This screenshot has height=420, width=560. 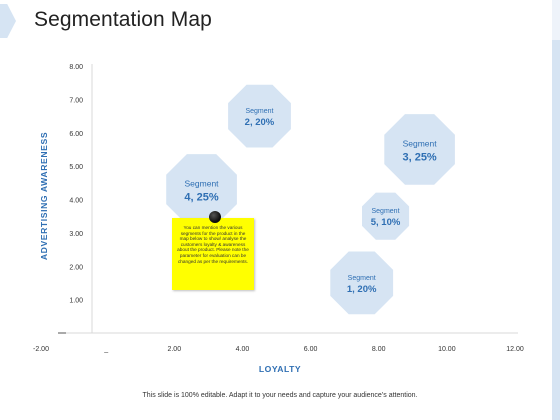 What do you see at coordinates (362, 289) in the screenshot?
I see `segment-bubble-label: 1, 20%` at bounding box center [362, 289].